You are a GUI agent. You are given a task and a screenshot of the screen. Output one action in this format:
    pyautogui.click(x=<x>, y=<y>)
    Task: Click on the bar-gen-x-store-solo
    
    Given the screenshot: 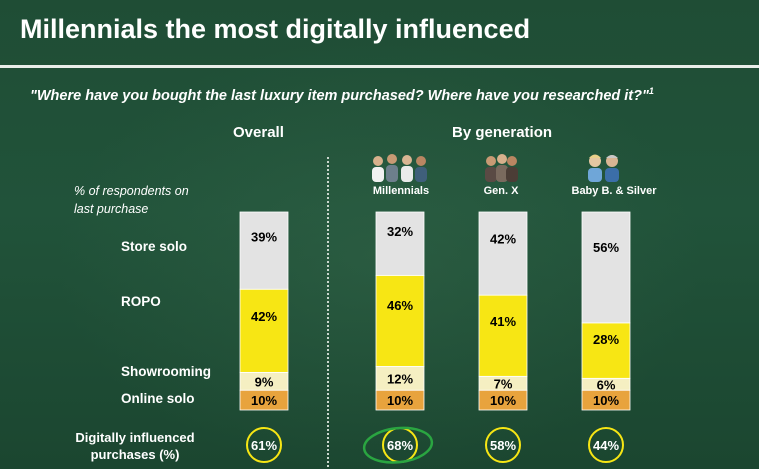 What is the action you would take?
    pyautogui.click(x=503, y=253)
    